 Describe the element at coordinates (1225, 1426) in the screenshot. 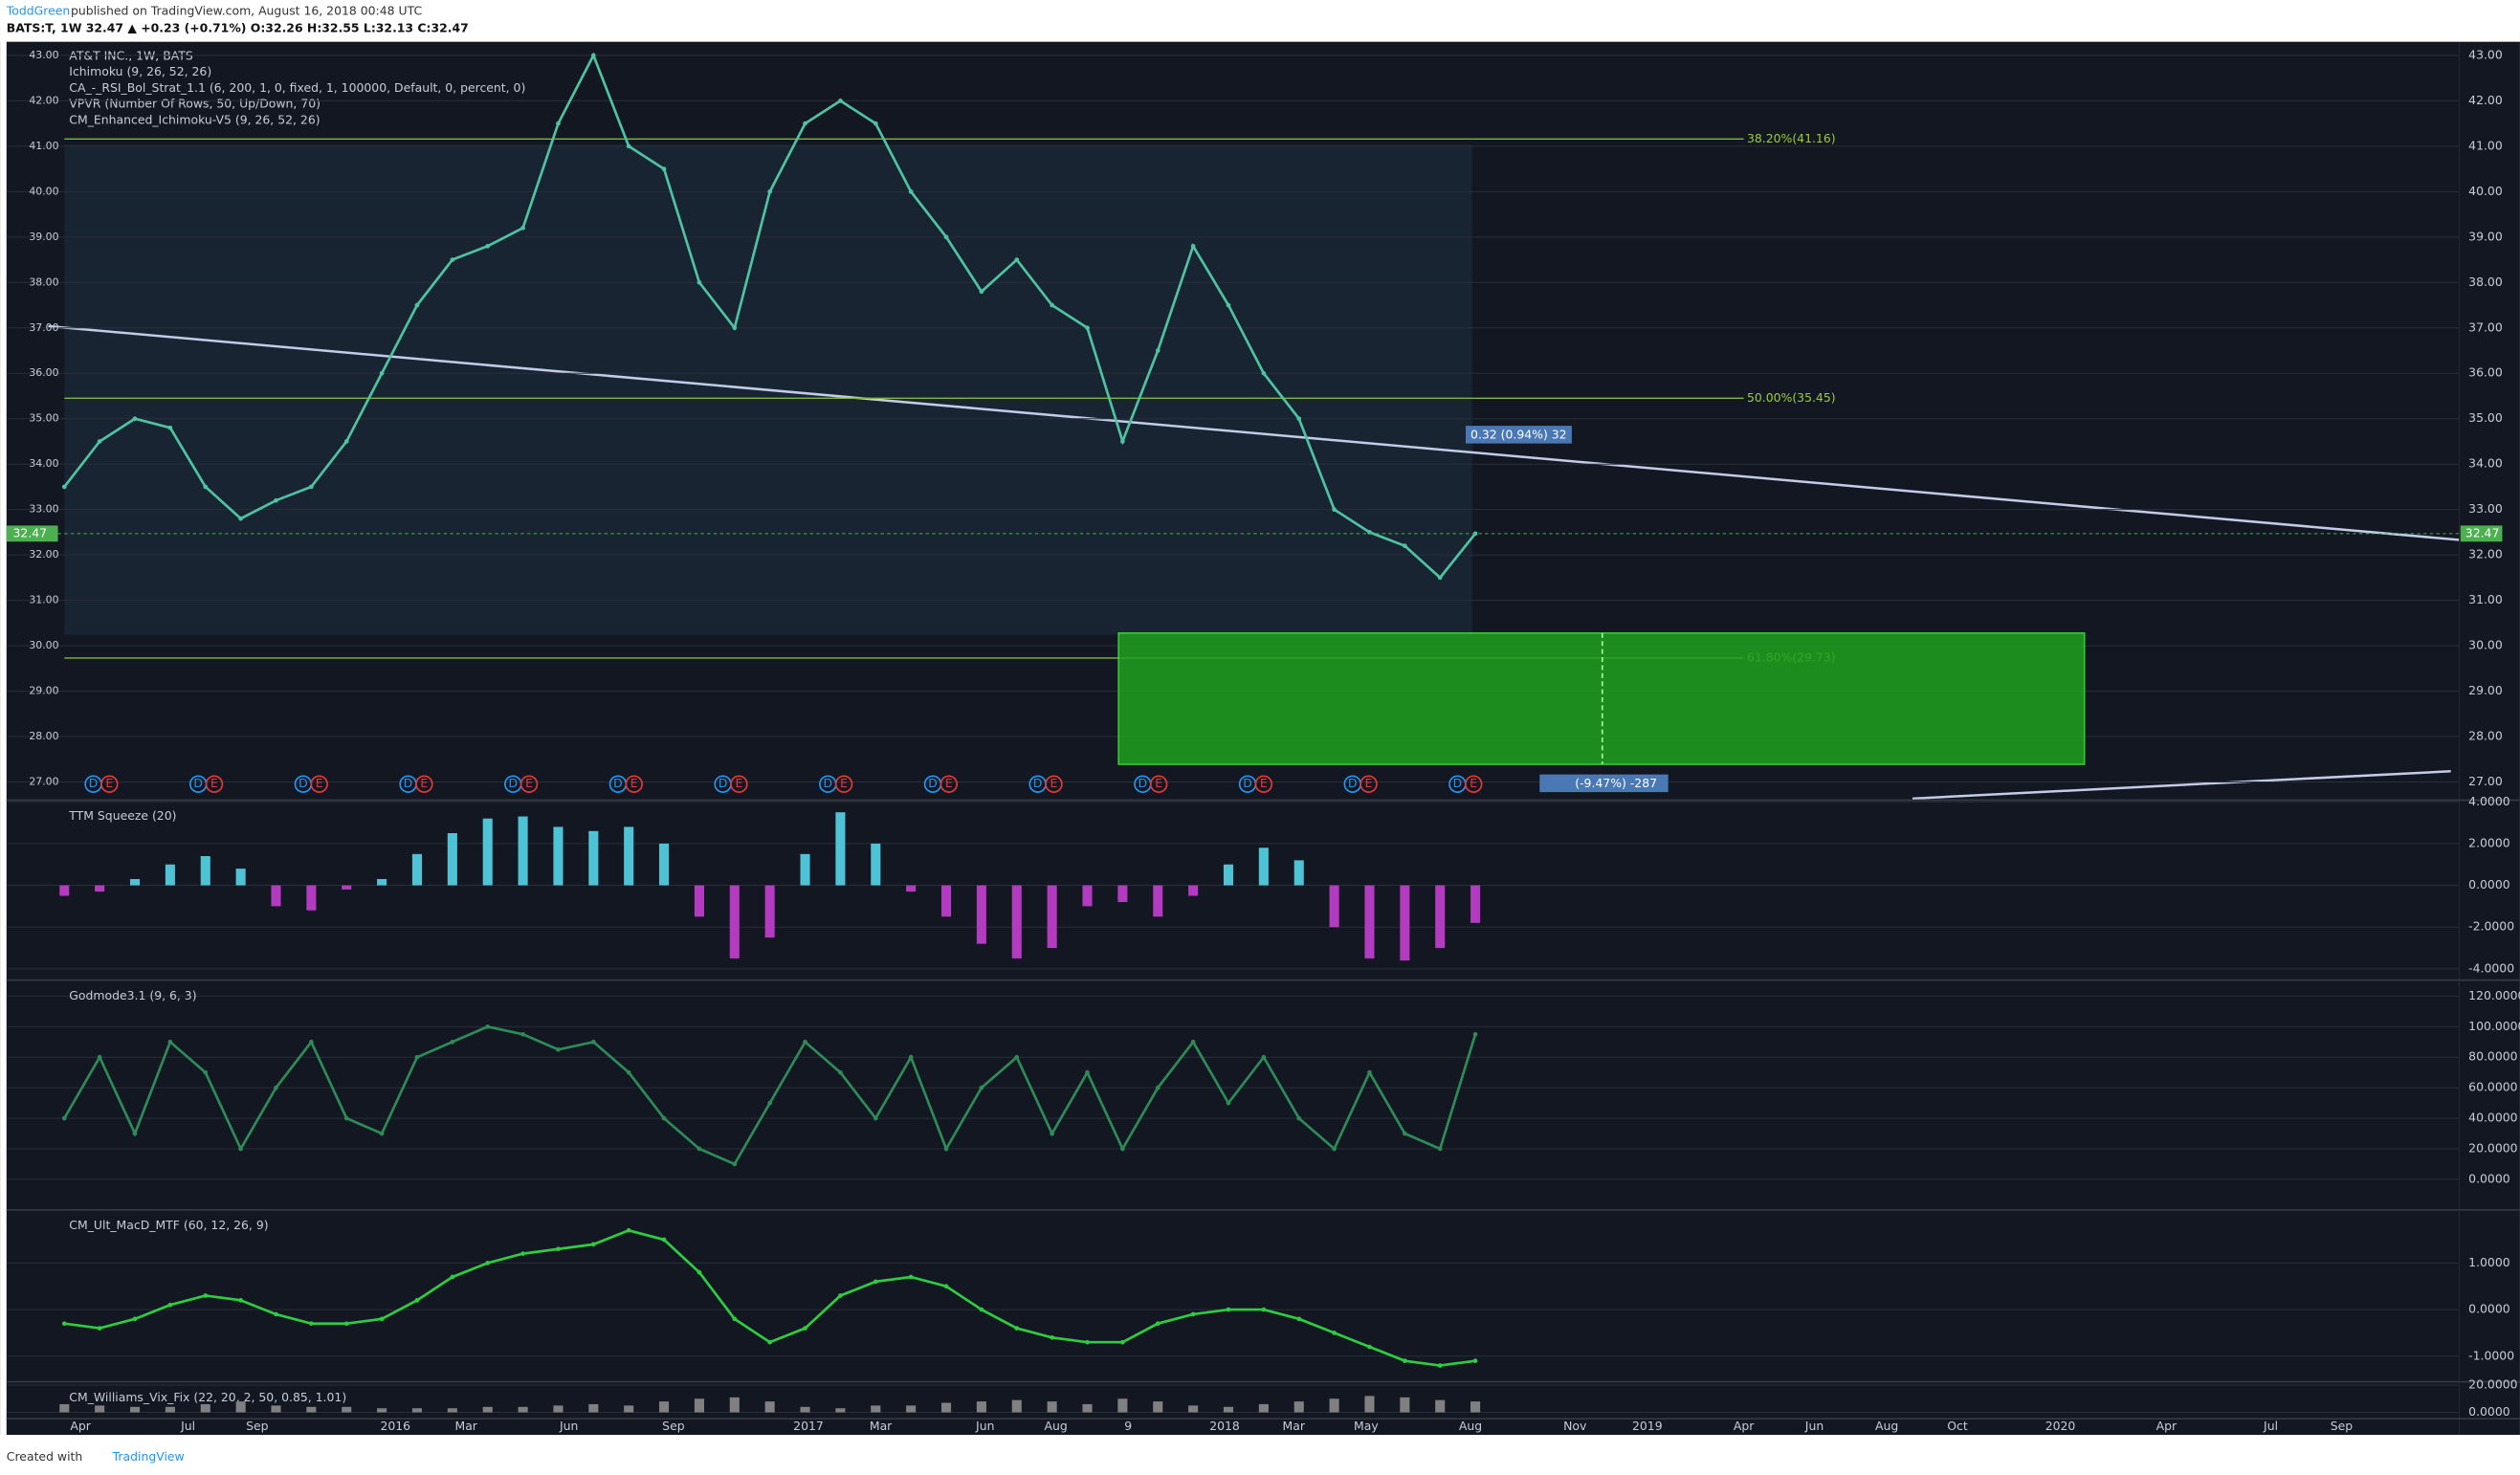

I see `x-tick-label: 2018` at that location.